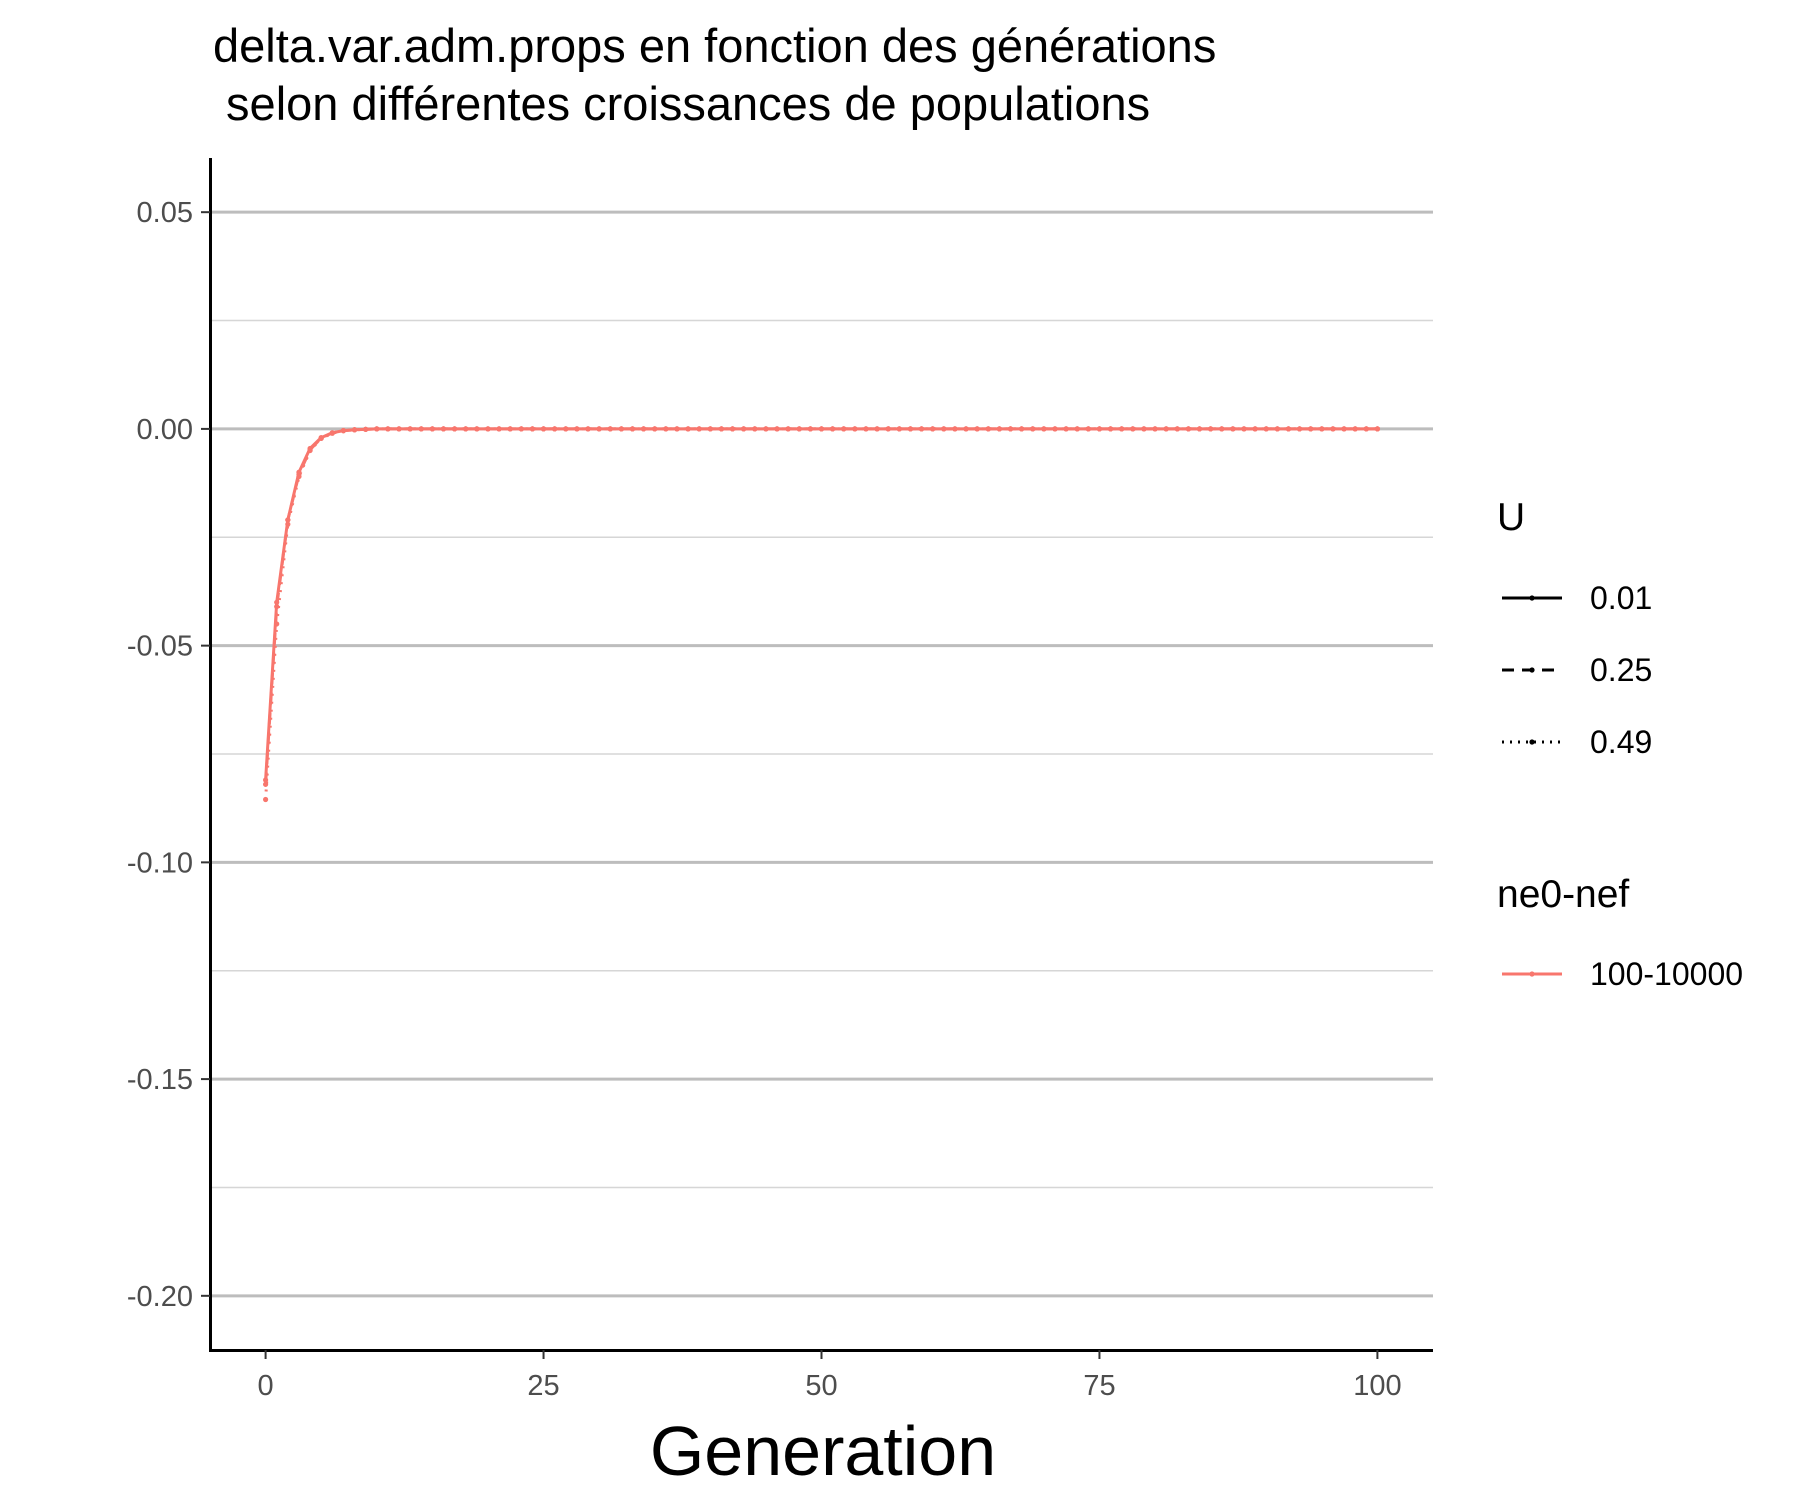 Image resolution: width=1800 pixels, height=1500 pixels. I want to click on legend-label-u: 0.01, so click(1621, 598).